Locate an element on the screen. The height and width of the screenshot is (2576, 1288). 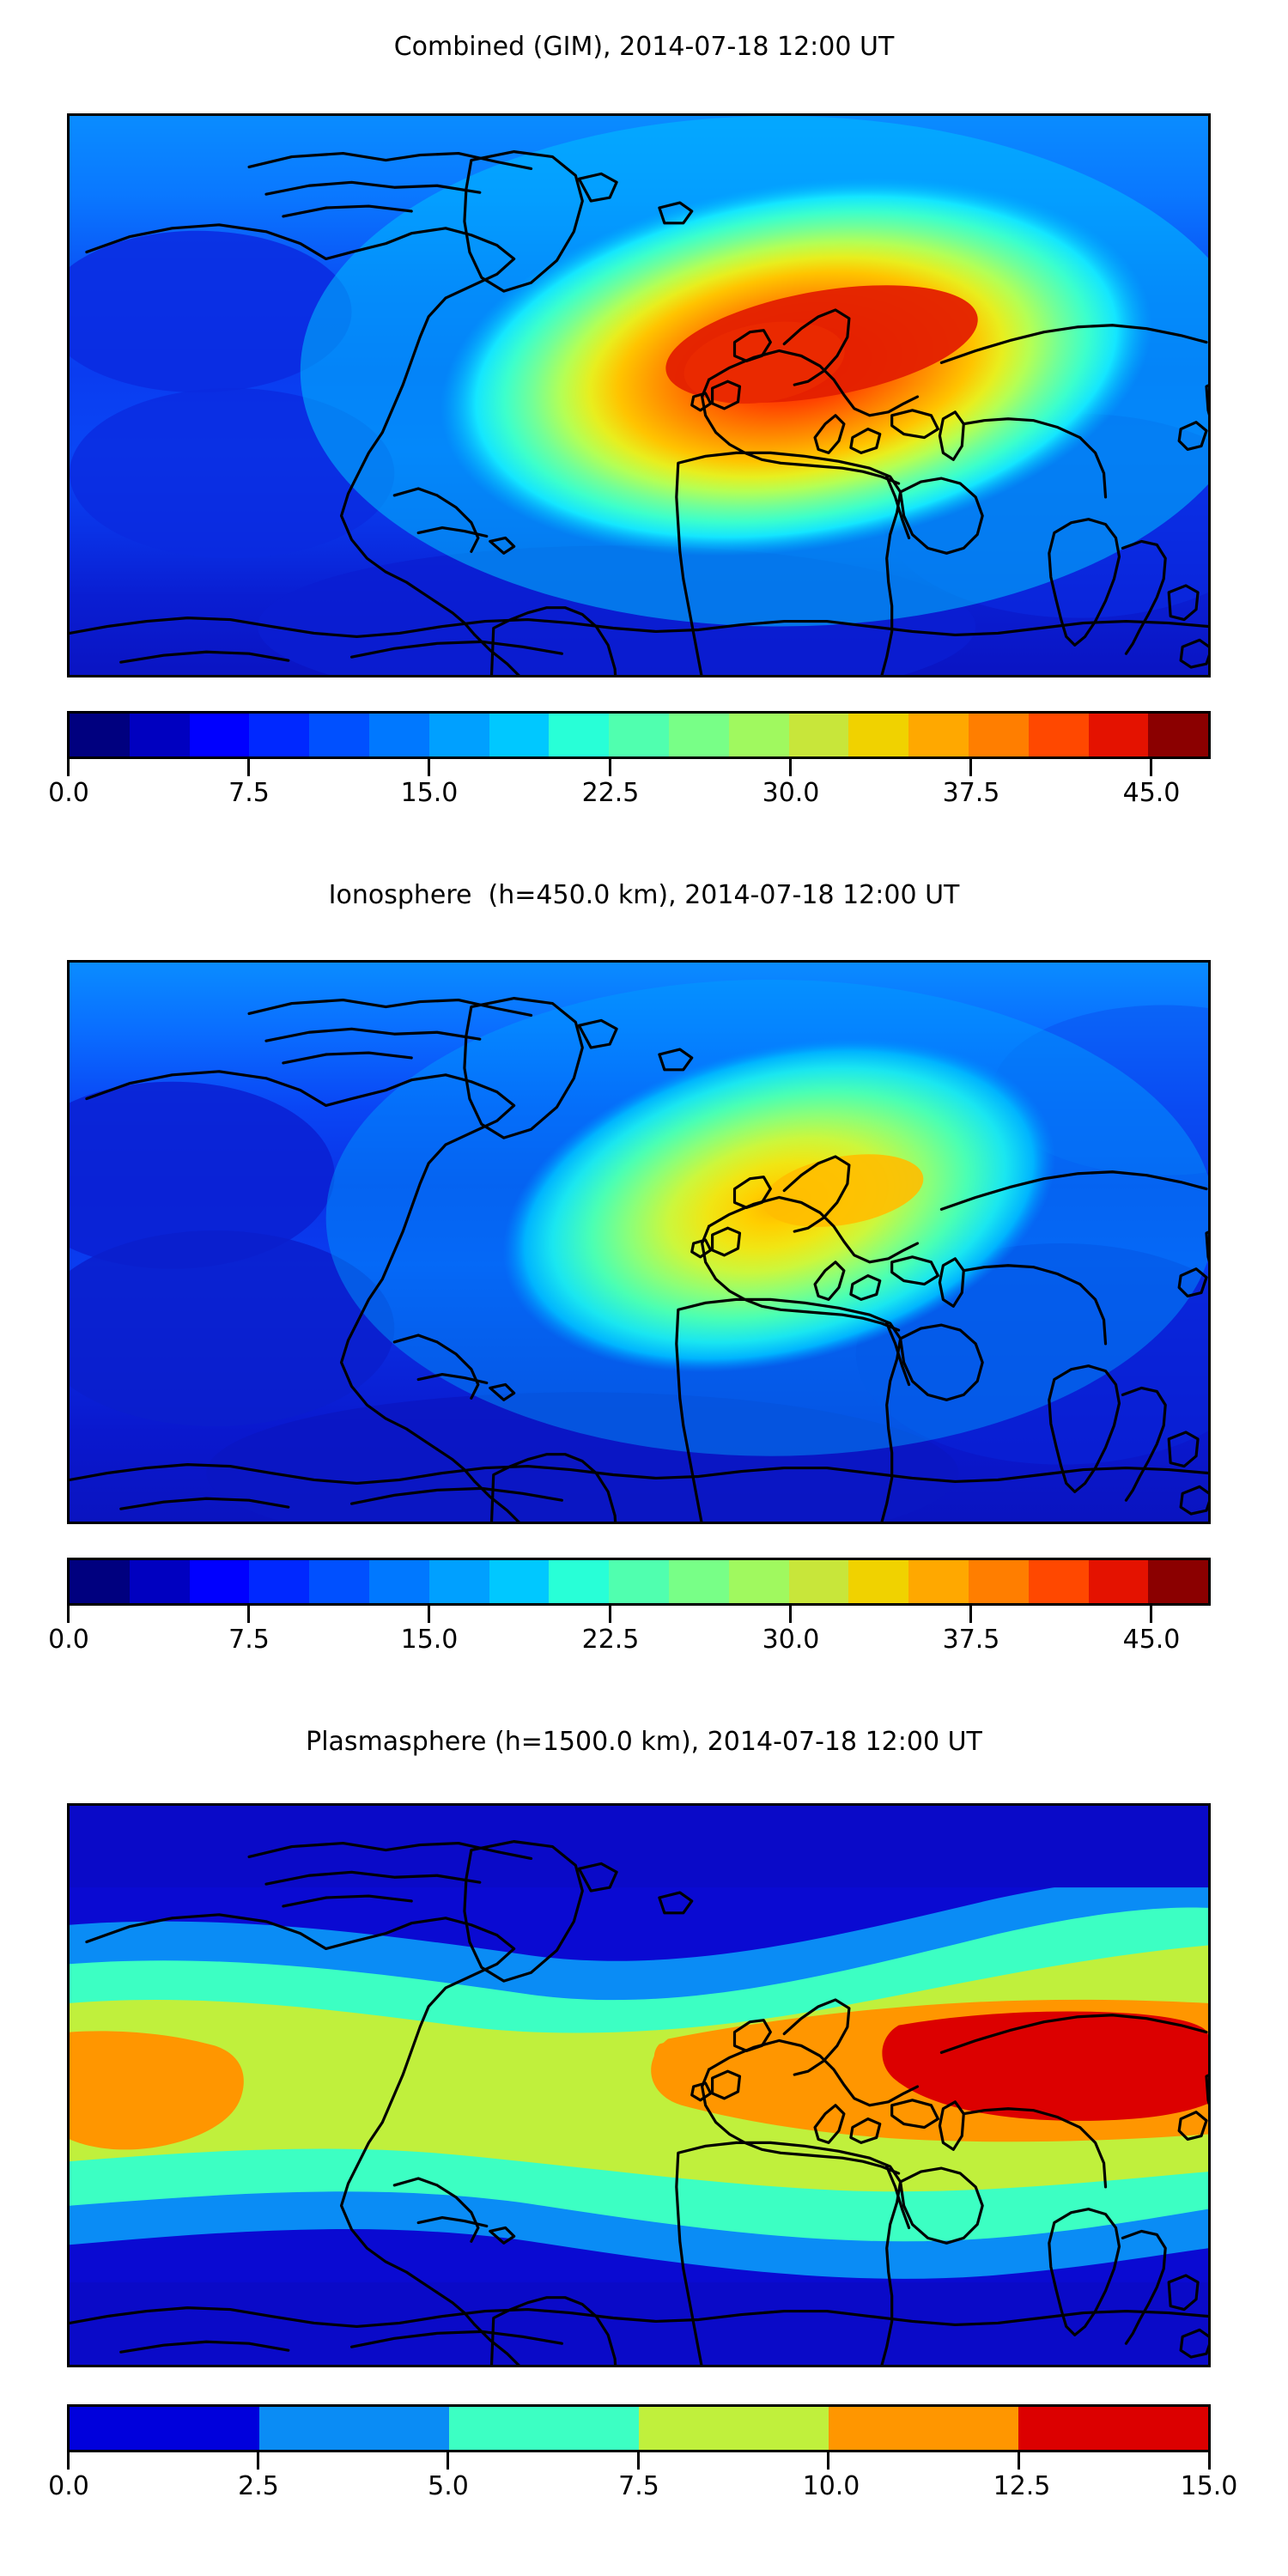
panel-title-combined-gim: Combined (GIM), 2014-07-18 12:00 UT is located at coordinates (644, 47).